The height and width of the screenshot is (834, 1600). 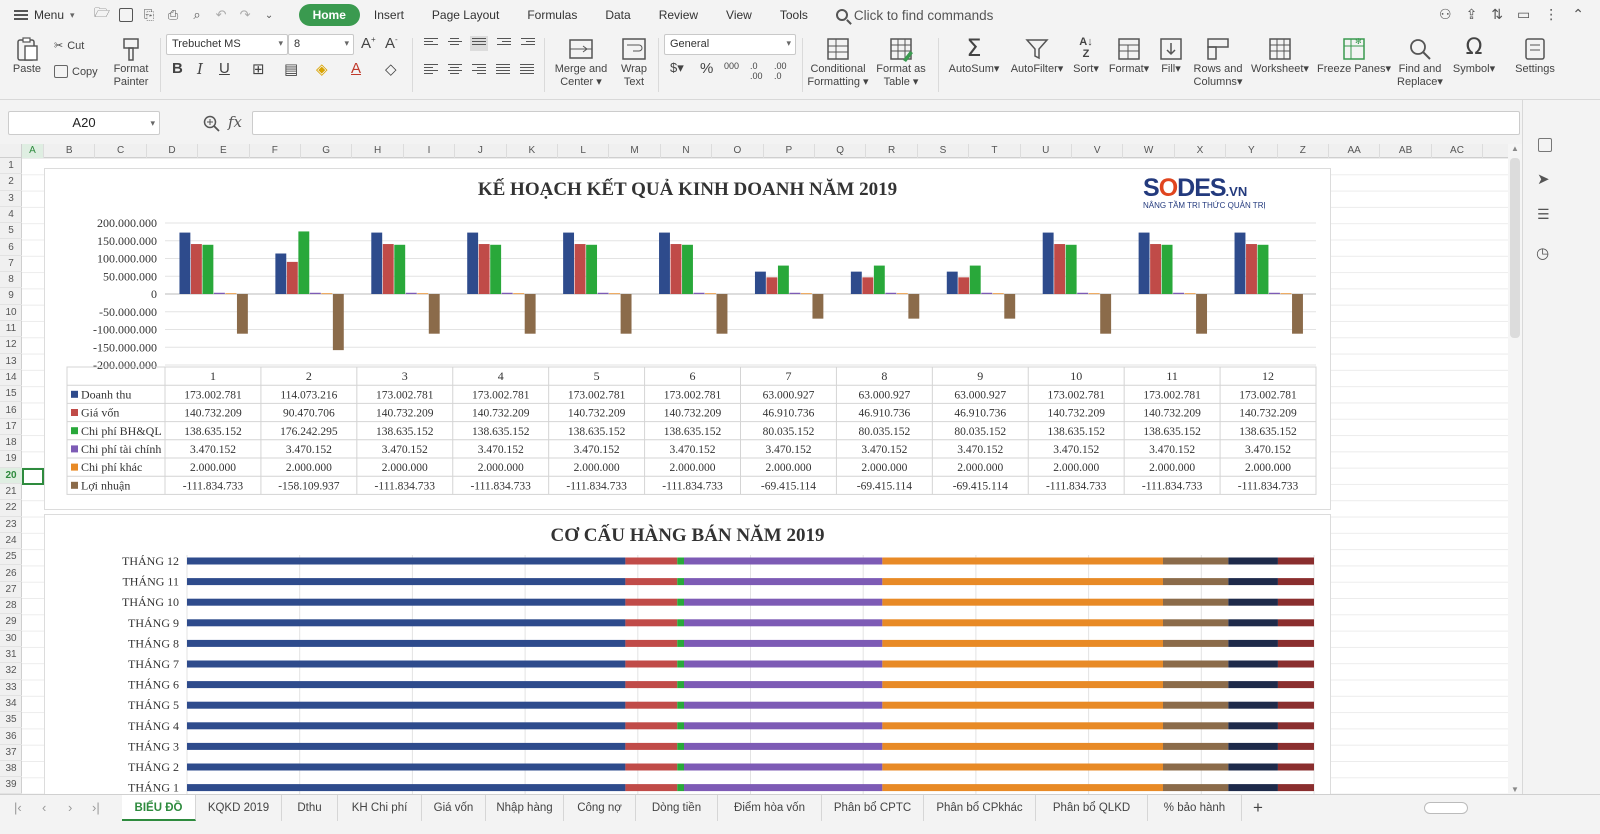 I want to click on row-header-34: 34, so click(x=11, y=704).